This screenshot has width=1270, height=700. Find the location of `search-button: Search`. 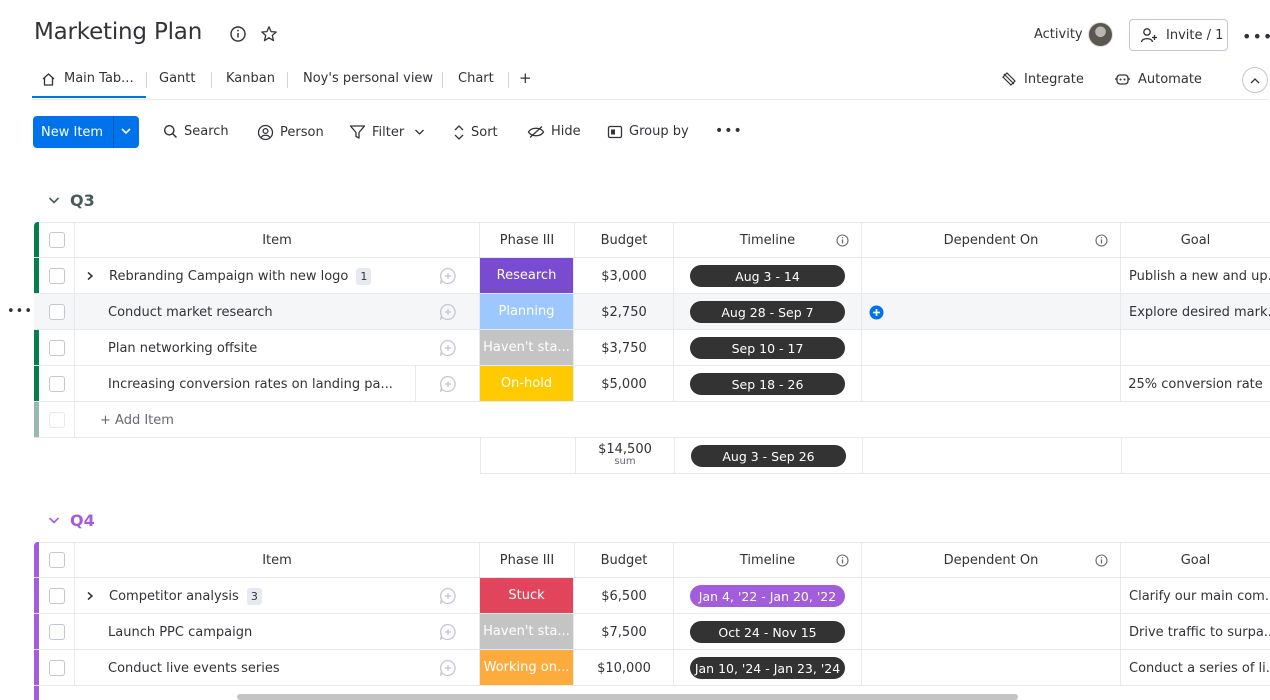

search-button: Search is located at coordinates (196, 131).